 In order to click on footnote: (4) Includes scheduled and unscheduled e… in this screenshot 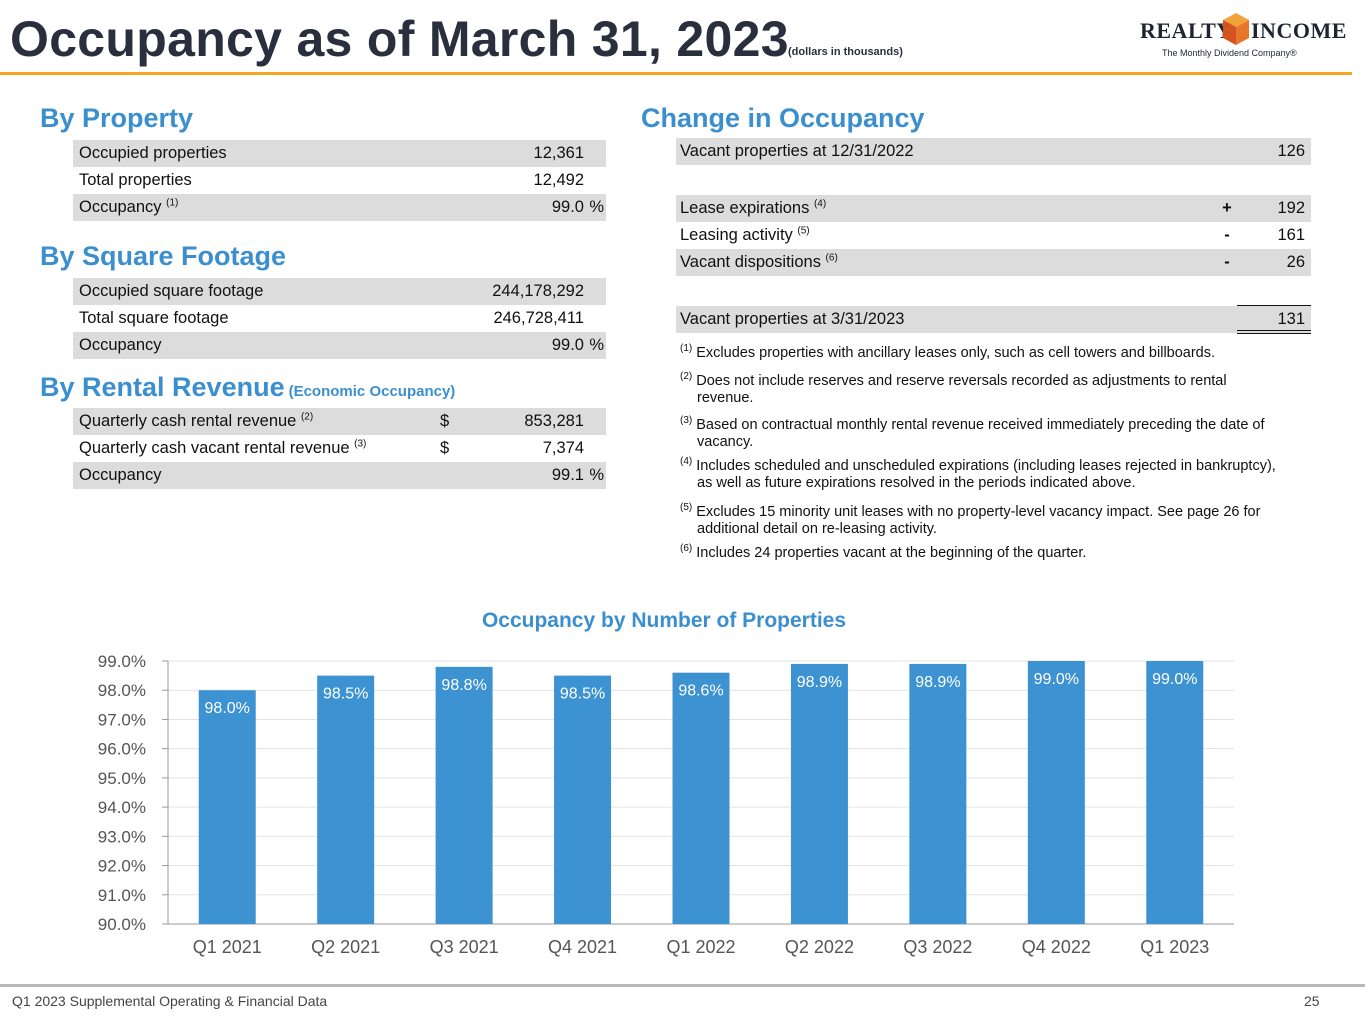, I will do `click(978, 473)`.